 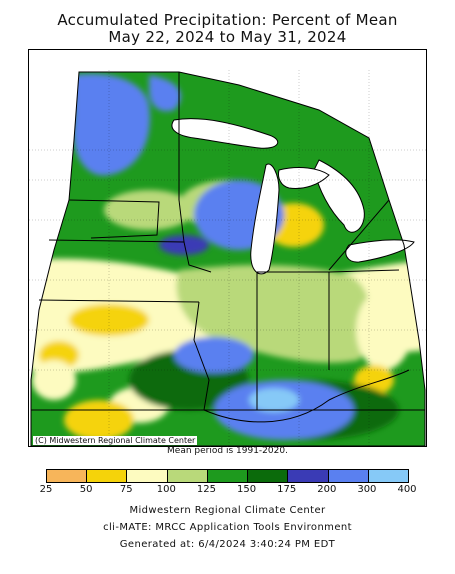 What do you see at coordinates (407, 489) in the screenshot?
I see `legend-tick-label: 400` at bounding box center [407, 489].